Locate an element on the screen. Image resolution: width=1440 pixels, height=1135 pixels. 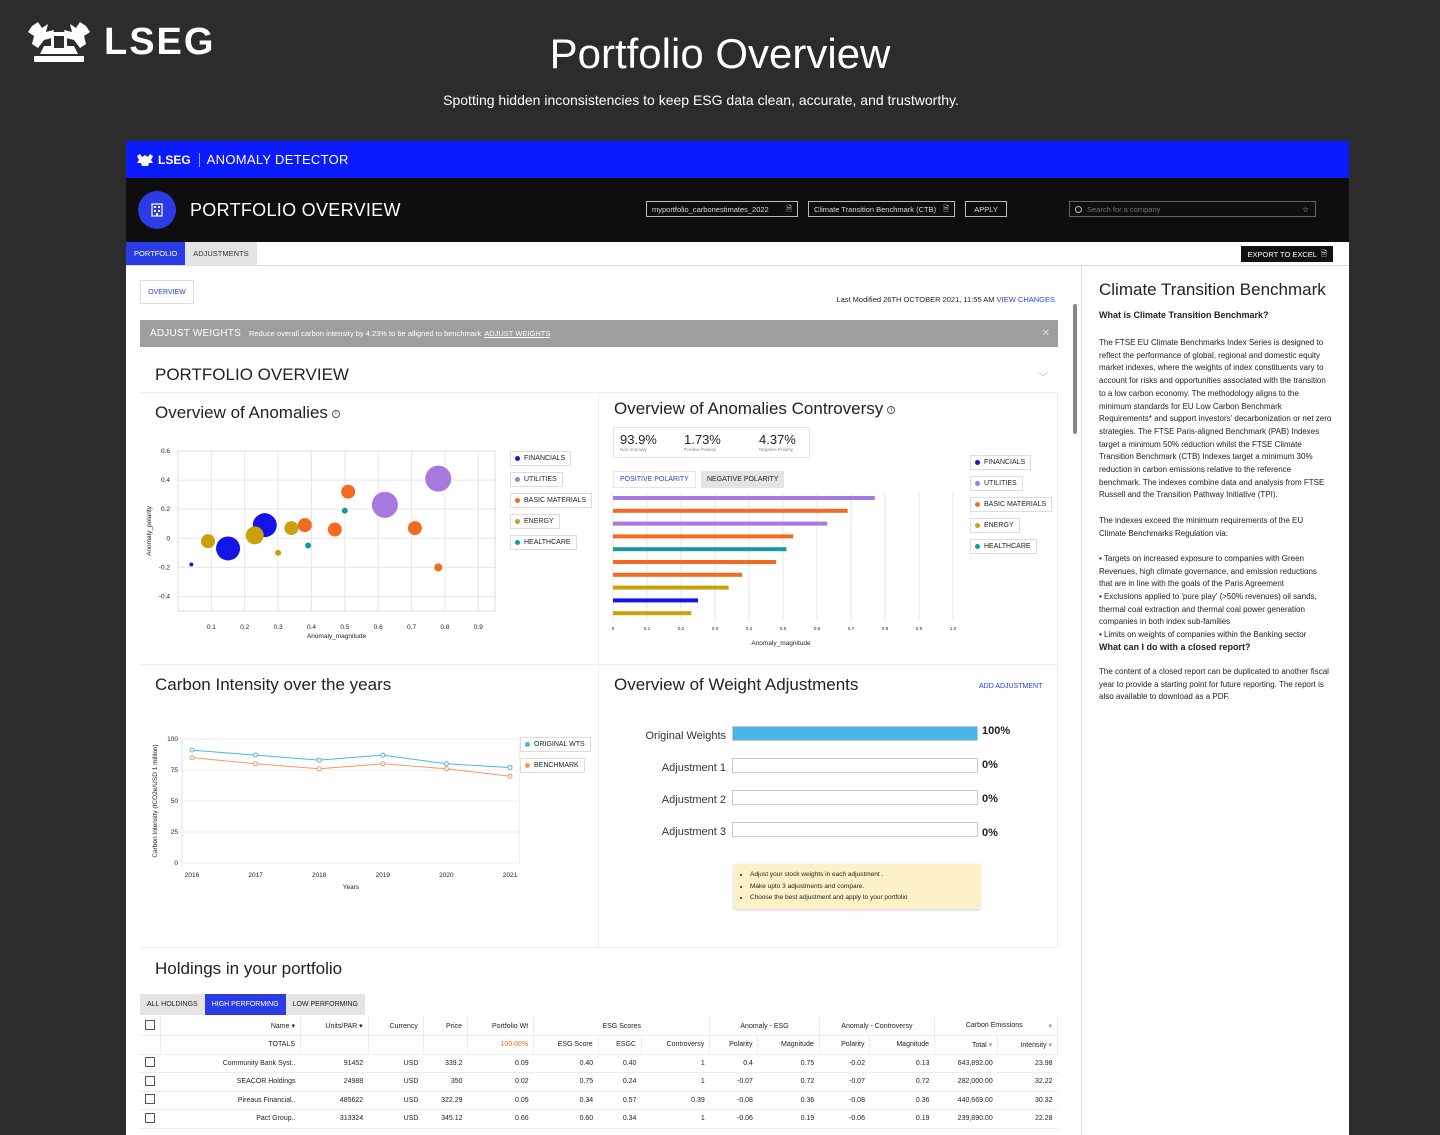
col-price: Price is located at coordinates (446, 1026).